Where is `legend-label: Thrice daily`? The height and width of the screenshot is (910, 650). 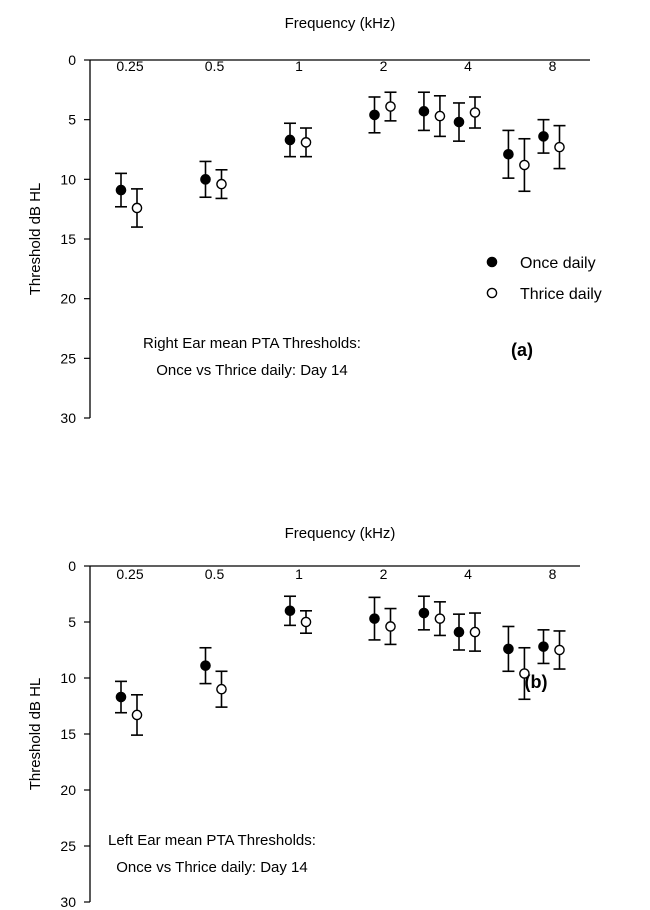 legend-label: Thrice daily is located at coordinates (561, 294).